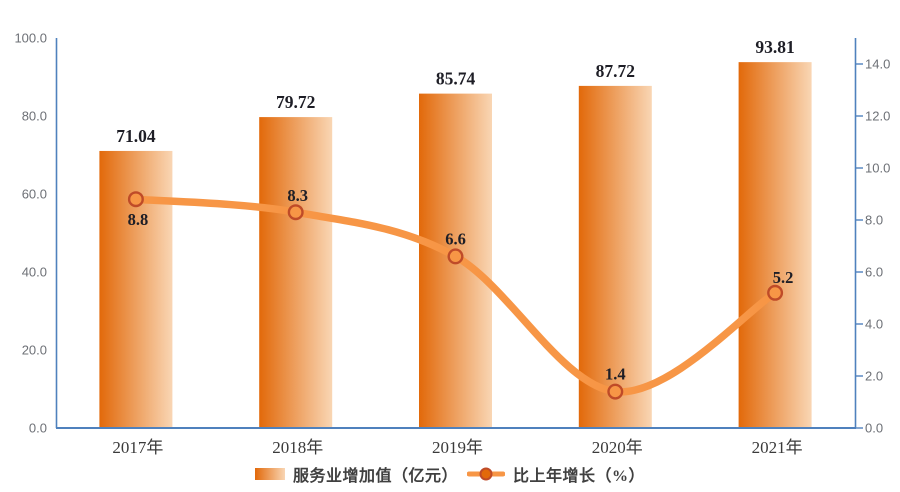 The width and height of the screenshot is (900, 492). What do you see at coordinates (874, 220) in the screenshot?
I see `right-axis-tick-label: 8.0` at bounding box center [874, 220].